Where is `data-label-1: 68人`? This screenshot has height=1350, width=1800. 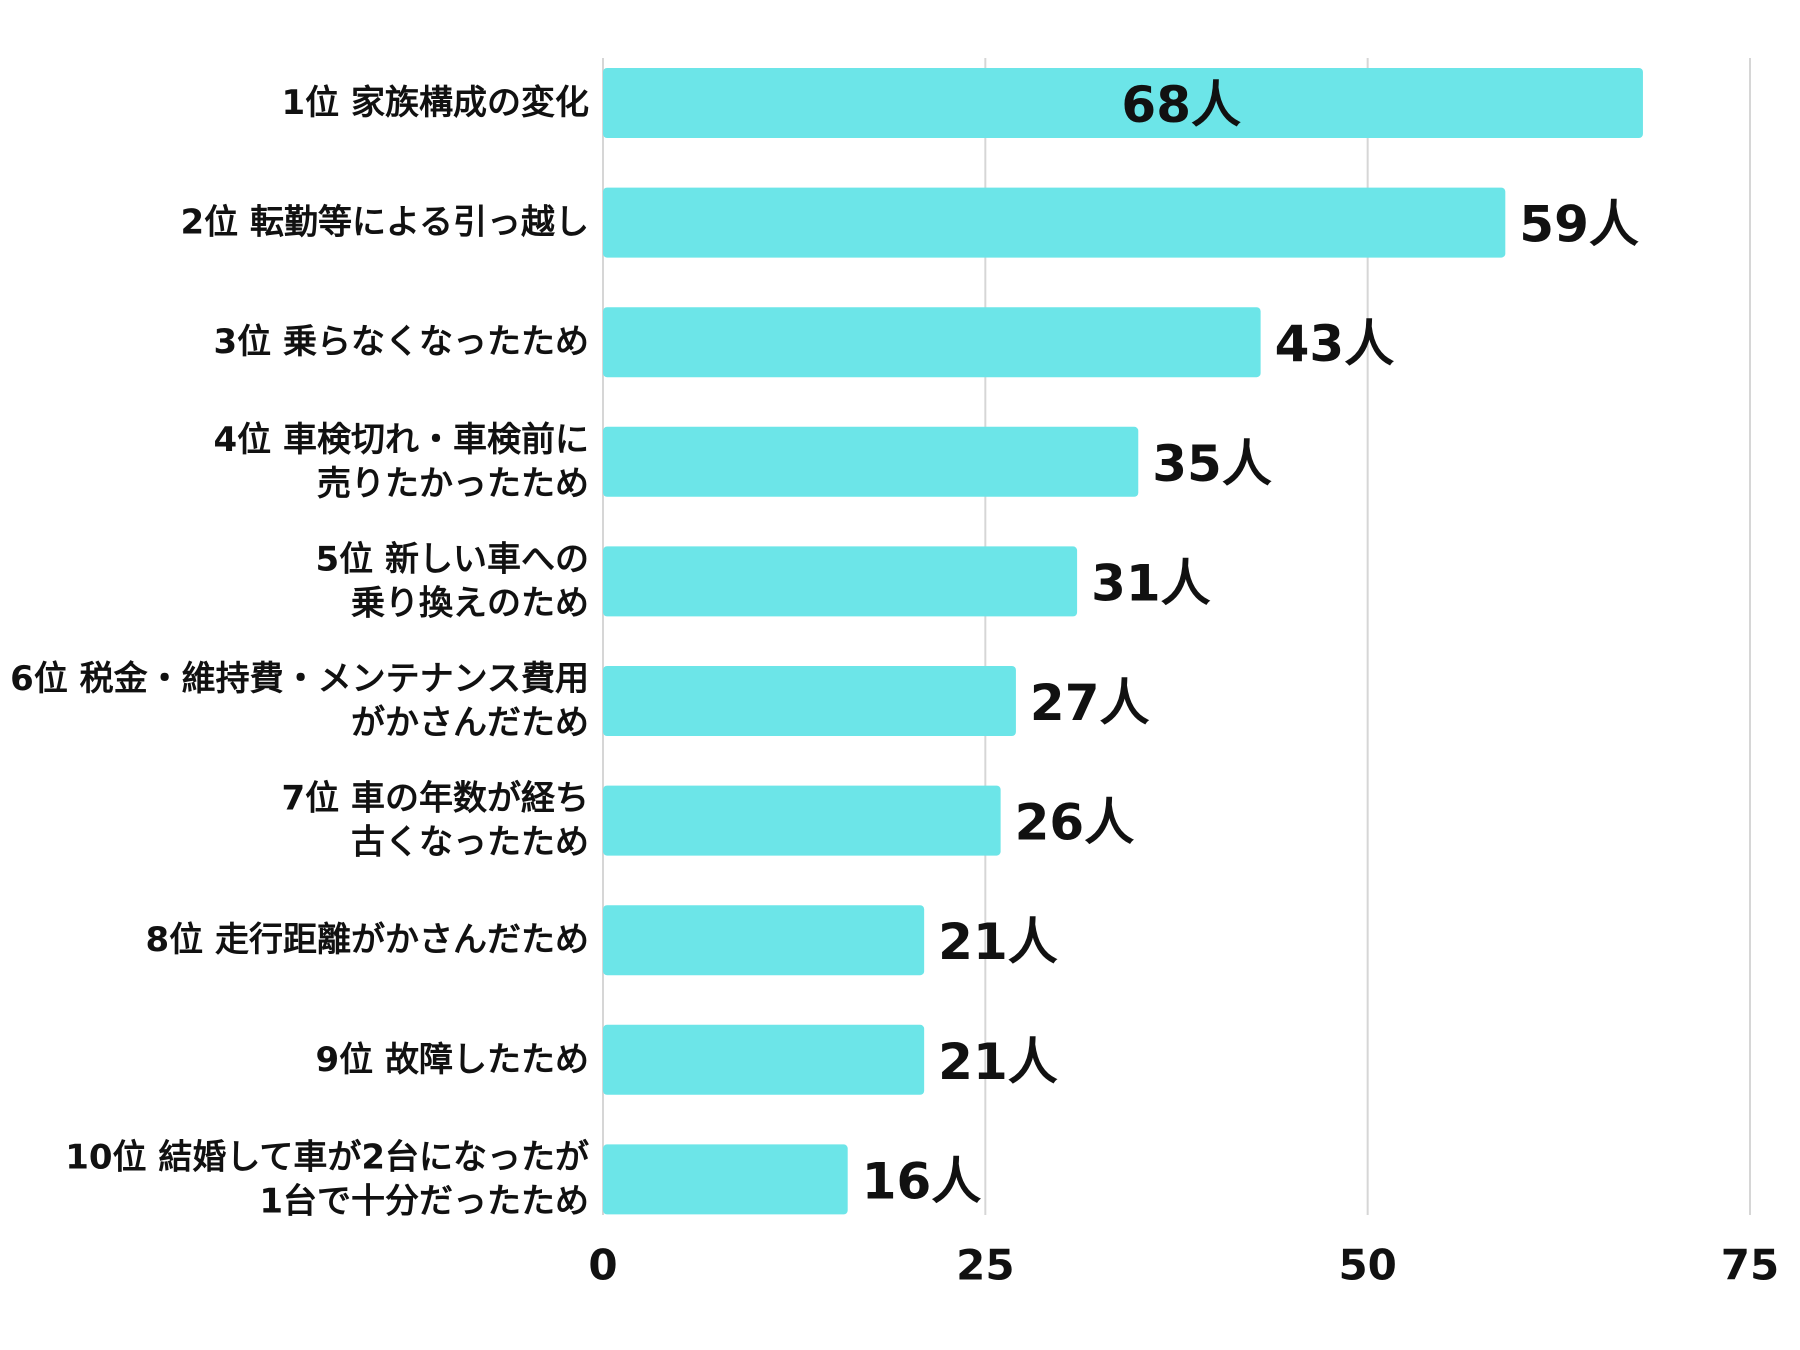 data-label-1: 68人 is located at coordinates (1181, 105).